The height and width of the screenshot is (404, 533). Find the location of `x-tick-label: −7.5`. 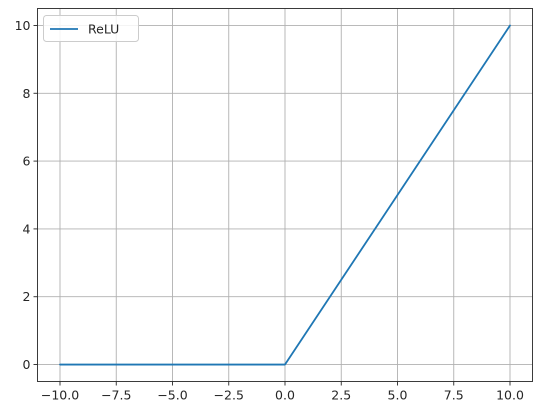

x-tick-label: −7.5 is located at coordinates (116, 395).